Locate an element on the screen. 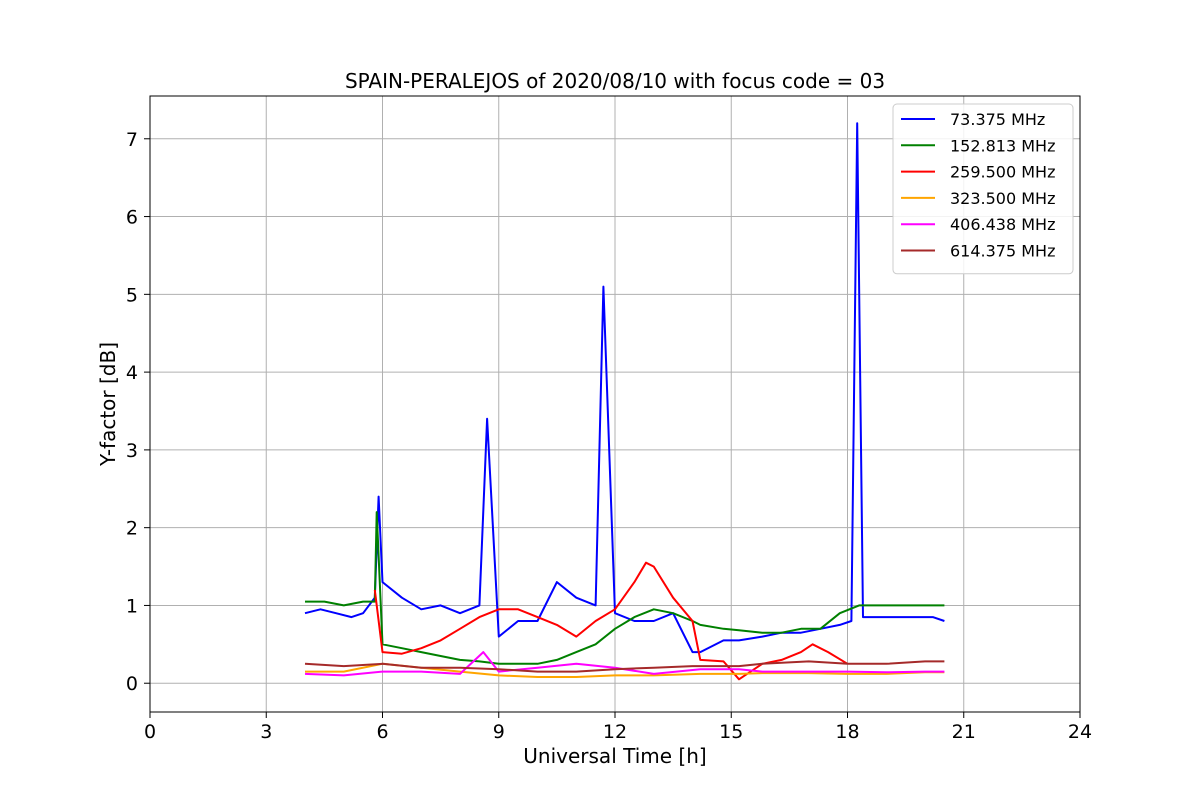  y-tick-label: 1 is located at coordinates (132, 606).